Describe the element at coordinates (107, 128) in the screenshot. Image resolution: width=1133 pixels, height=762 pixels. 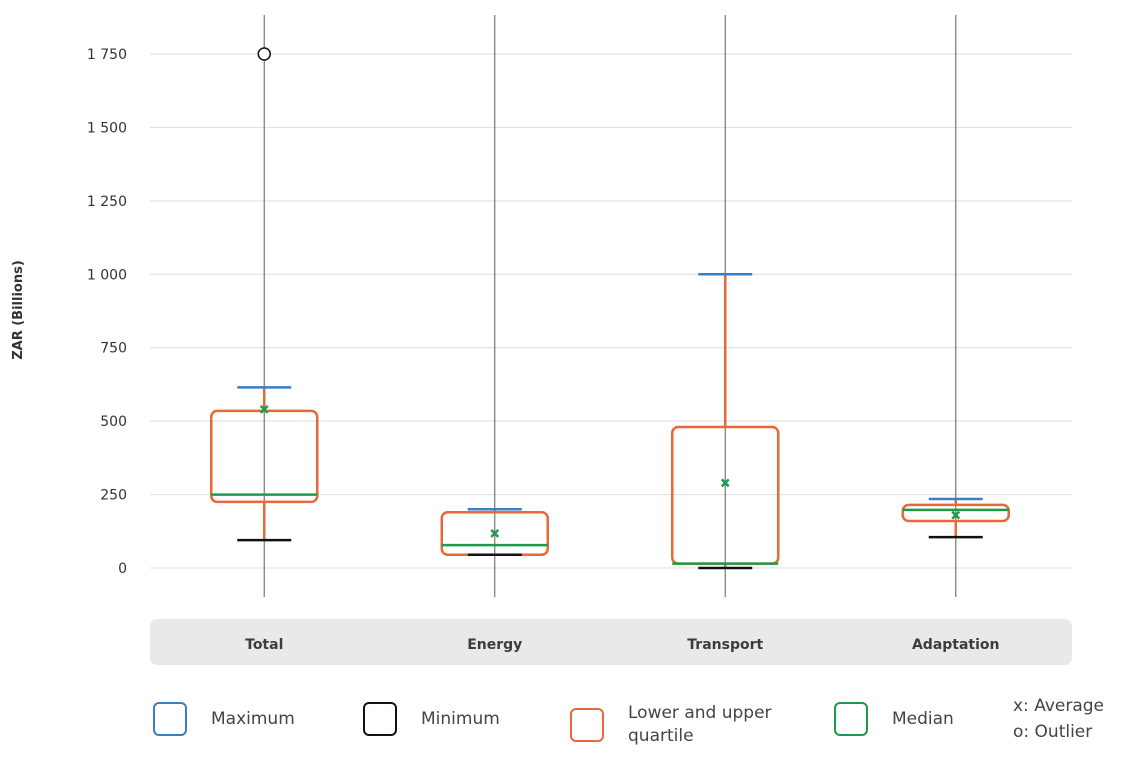
I see `y-tick-label: 1 500` at that location.